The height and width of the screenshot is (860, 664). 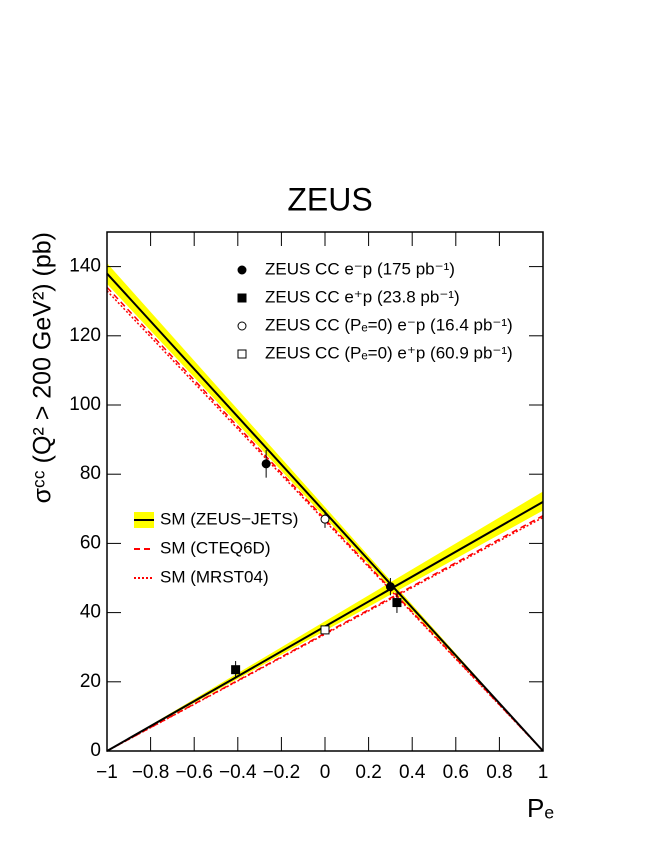 I want to click on x-tick-label: 0, so click(x=325, y=772).